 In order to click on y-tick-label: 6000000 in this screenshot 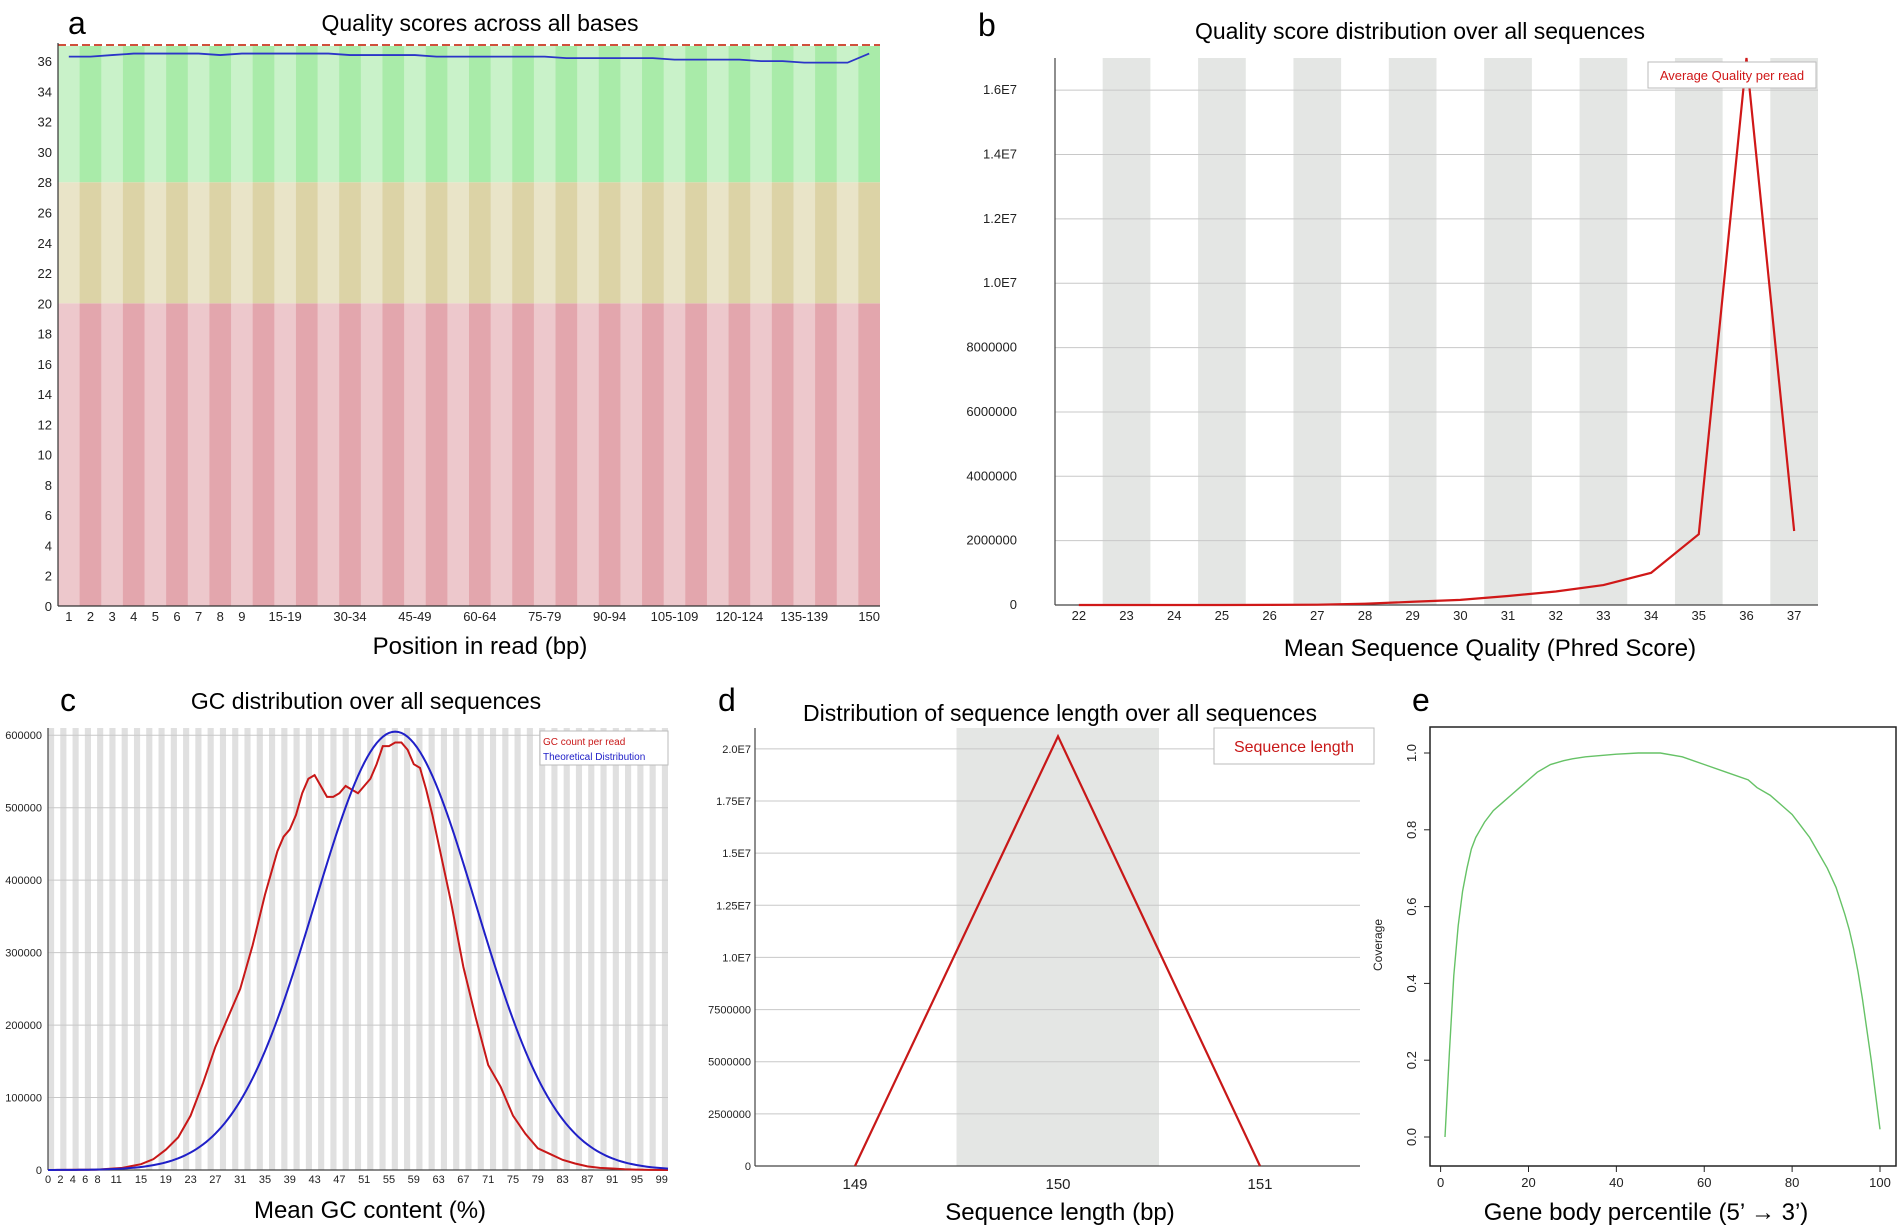, I will do `click(991, 411)`.